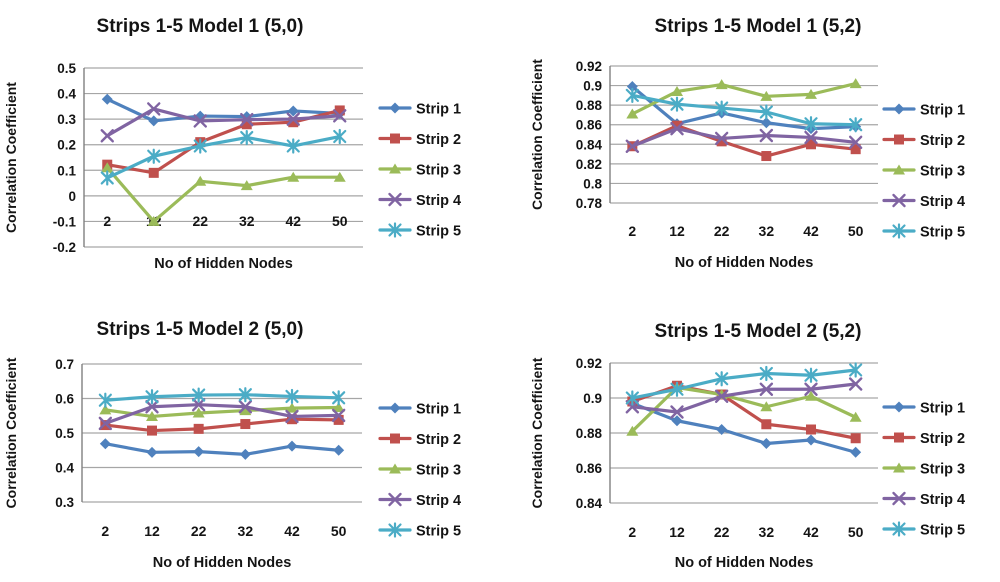 Image resolution: width=1000 pixels, height=582 pixels. I want to click on y-tick-label: 0.3, so click(66, 119).